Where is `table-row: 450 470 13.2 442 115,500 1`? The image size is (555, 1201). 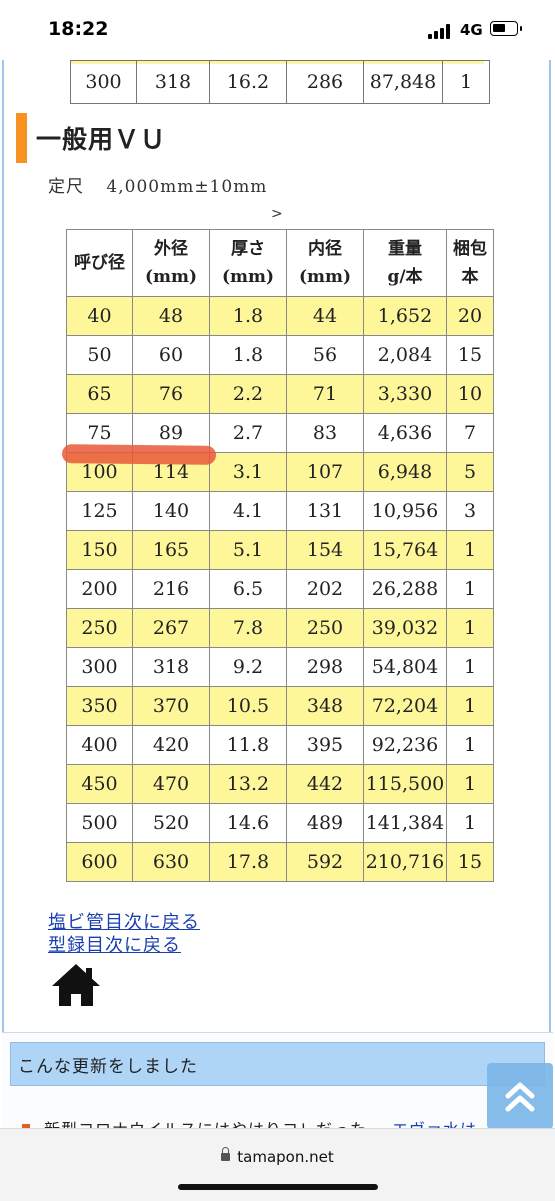 table-row: 450 470 13.2 442 115,500 1 is located at coordinates (280, 784).